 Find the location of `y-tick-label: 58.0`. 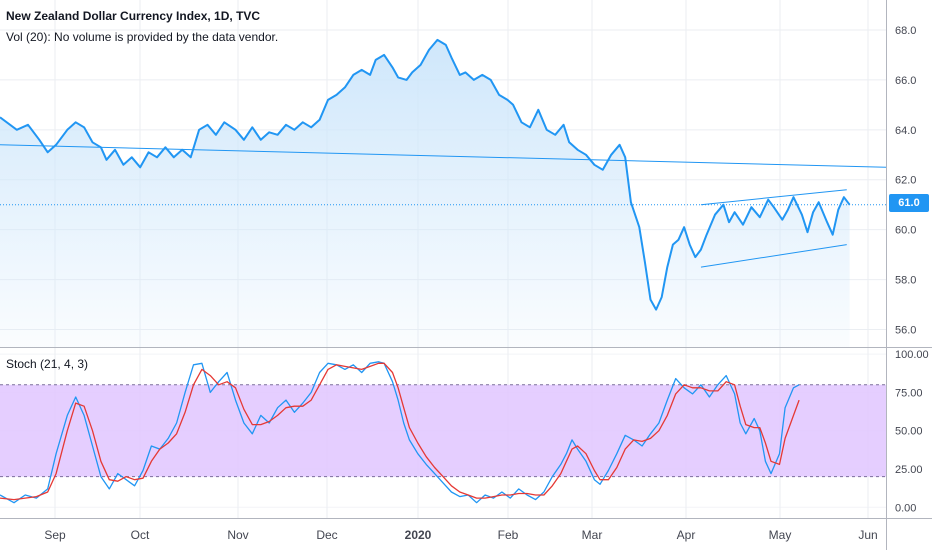

y-tick-label: 58.0 is located at coordinates (905, 281).